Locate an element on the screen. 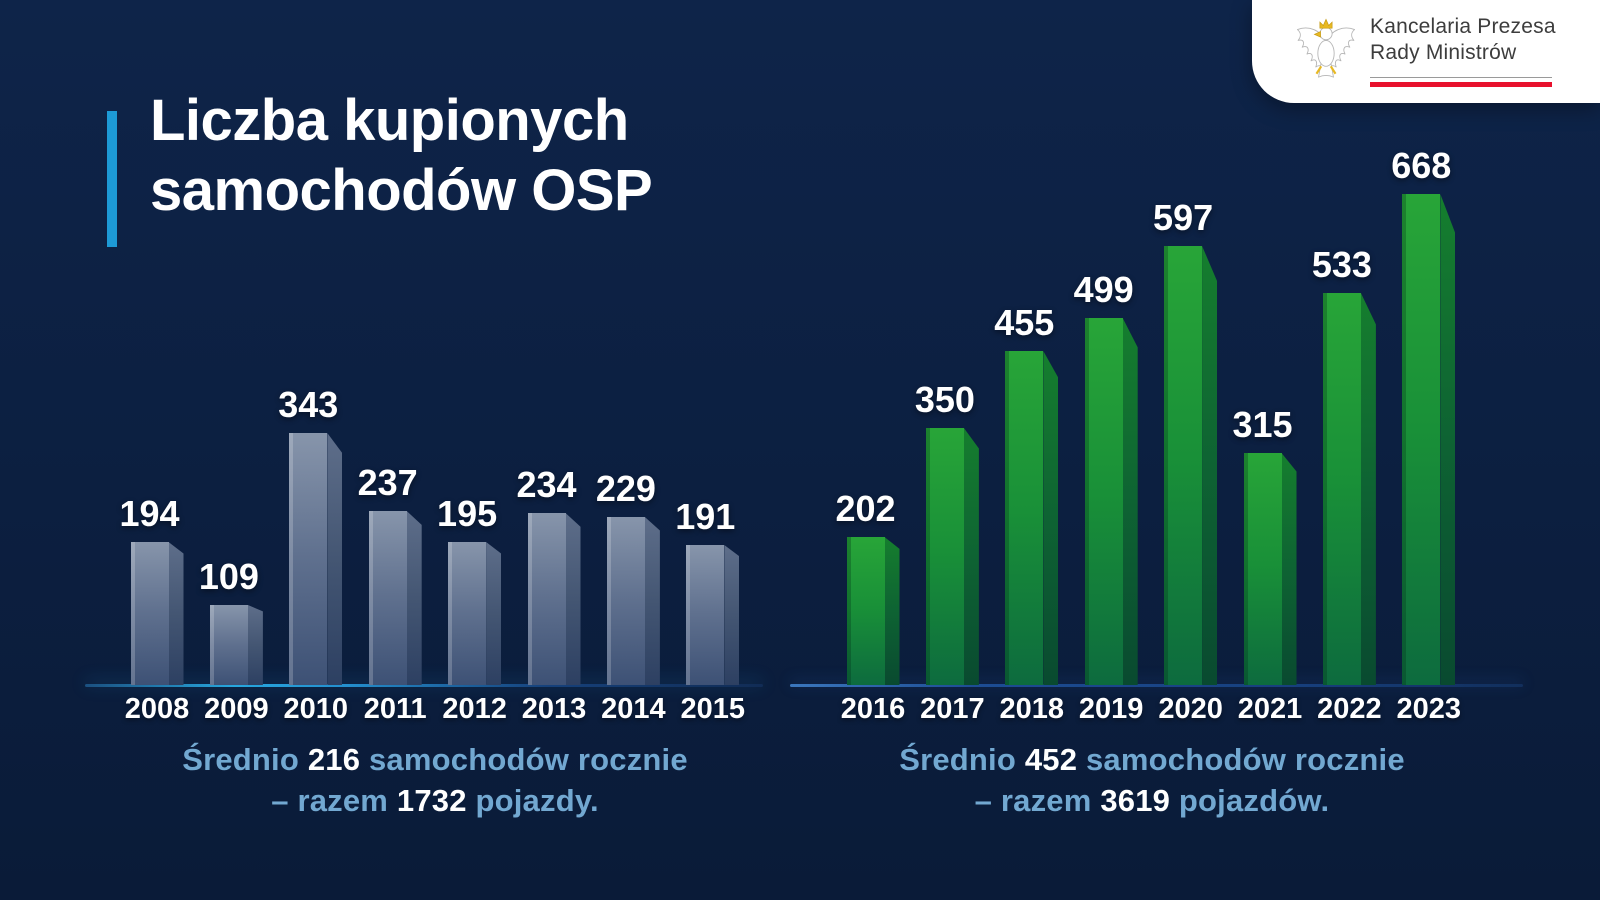 The image size is (1600, 900). bar-2019: 499 is located at coordinates (1106, 477).